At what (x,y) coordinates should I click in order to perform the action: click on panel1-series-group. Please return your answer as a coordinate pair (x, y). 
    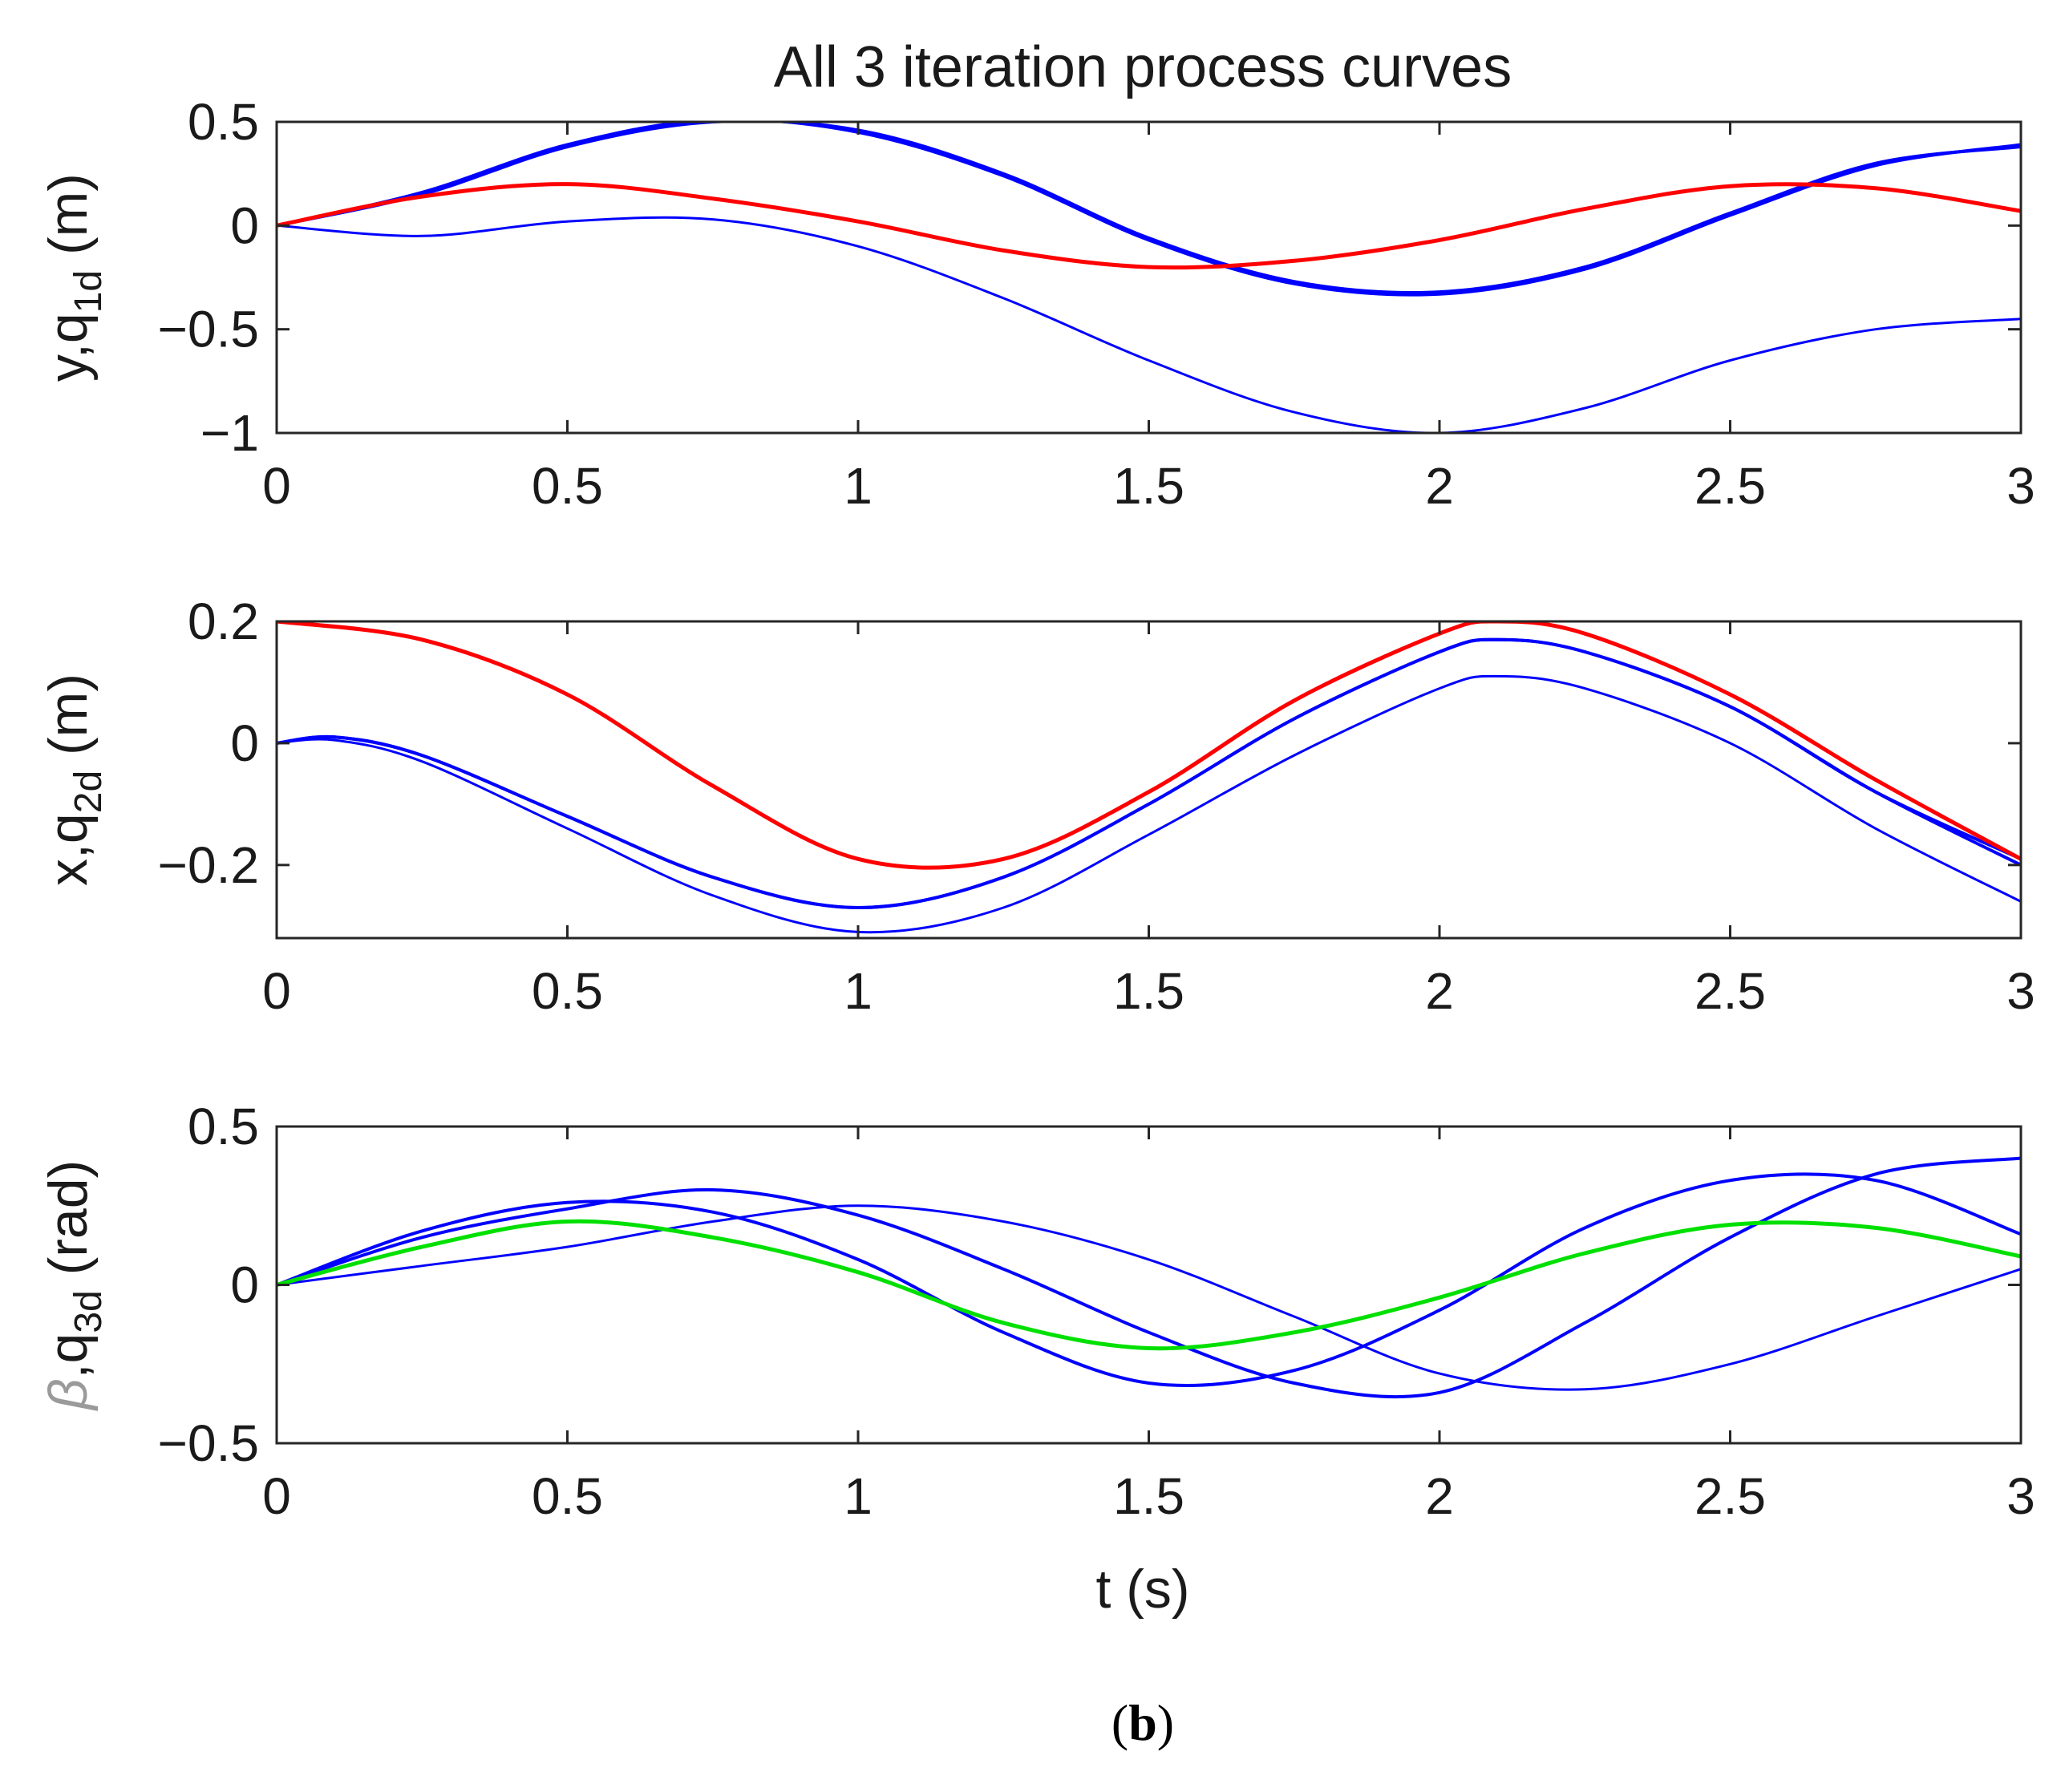
    Looking at the image, I should click on (1149, 277).